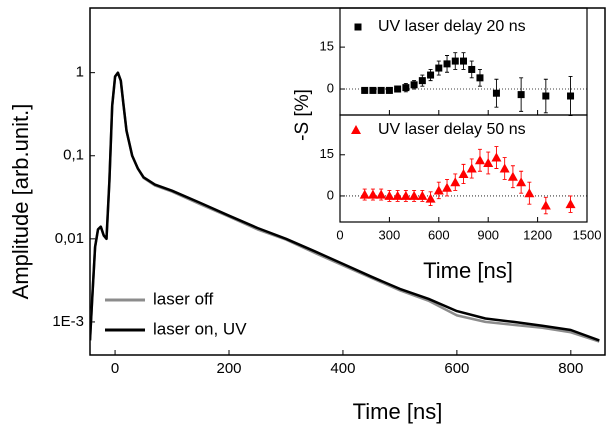  What do you see at coordinates (390, 234) in the screenshot?
I see `x-tick-label: 300` at bounding box center [390, 234].